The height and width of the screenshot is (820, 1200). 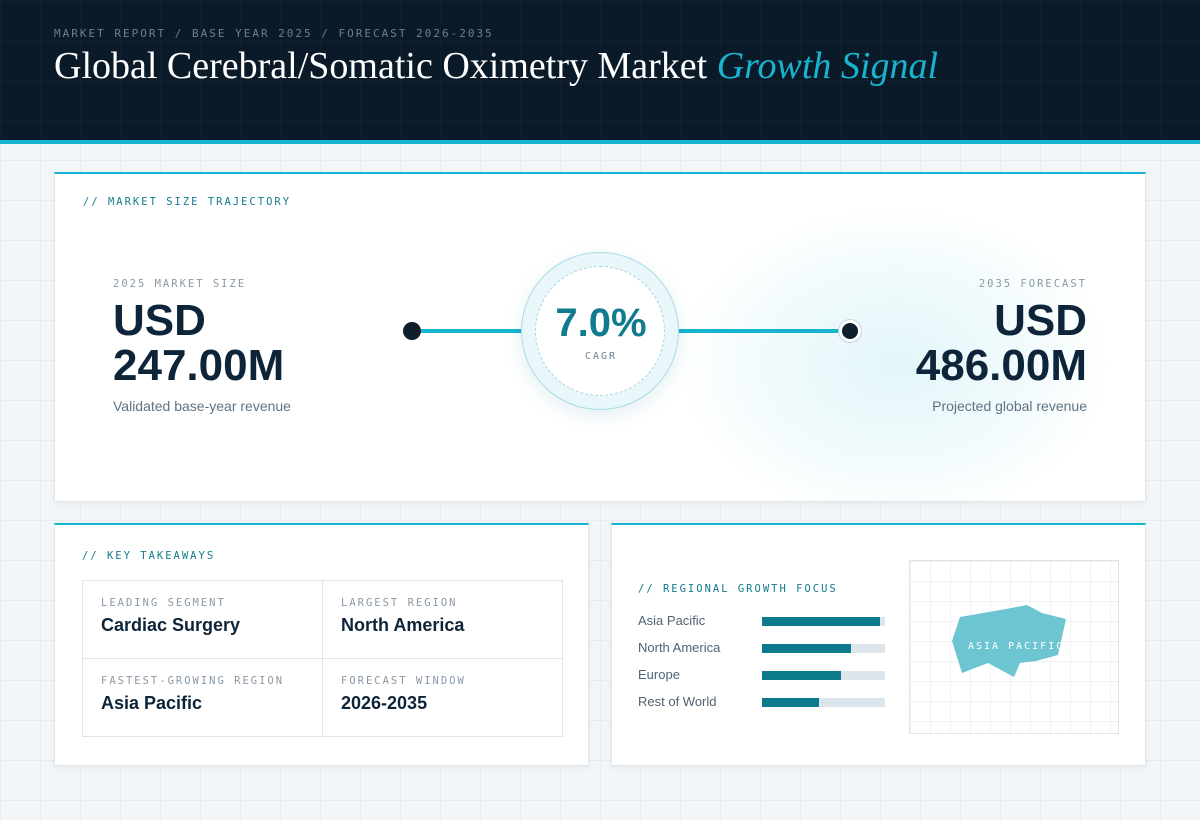 What do you see at coordinates (1032, 284) in the screenshot?
I see `end-metric-label: 2035 FORECAST` at bounding box center [1032, 284].